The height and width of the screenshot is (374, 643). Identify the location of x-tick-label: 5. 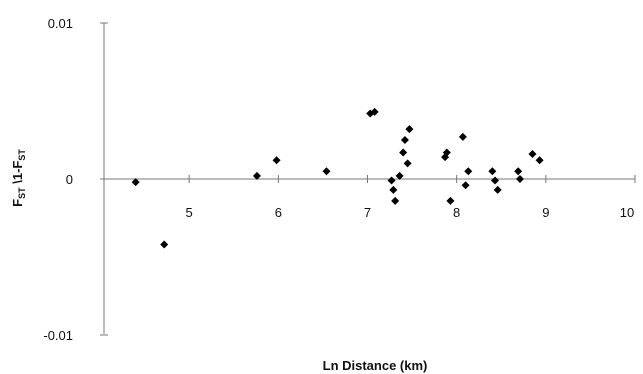
(189, 212).